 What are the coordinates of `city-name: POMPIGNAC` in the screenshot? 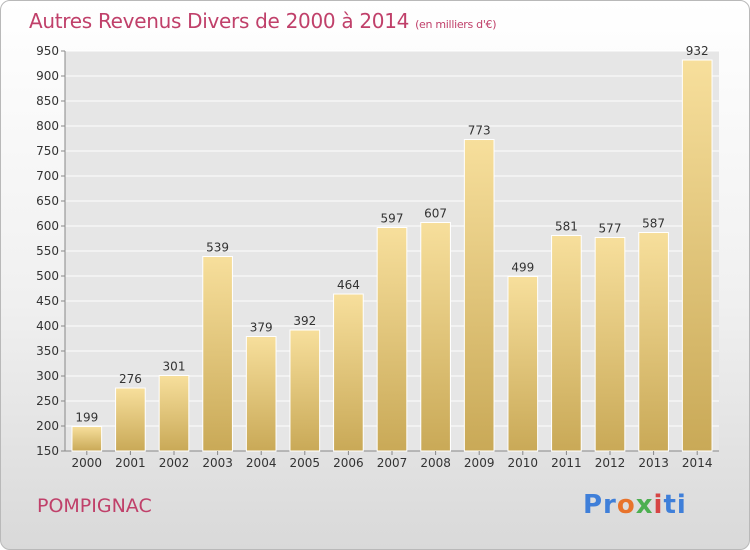 It's located at (94, 506).